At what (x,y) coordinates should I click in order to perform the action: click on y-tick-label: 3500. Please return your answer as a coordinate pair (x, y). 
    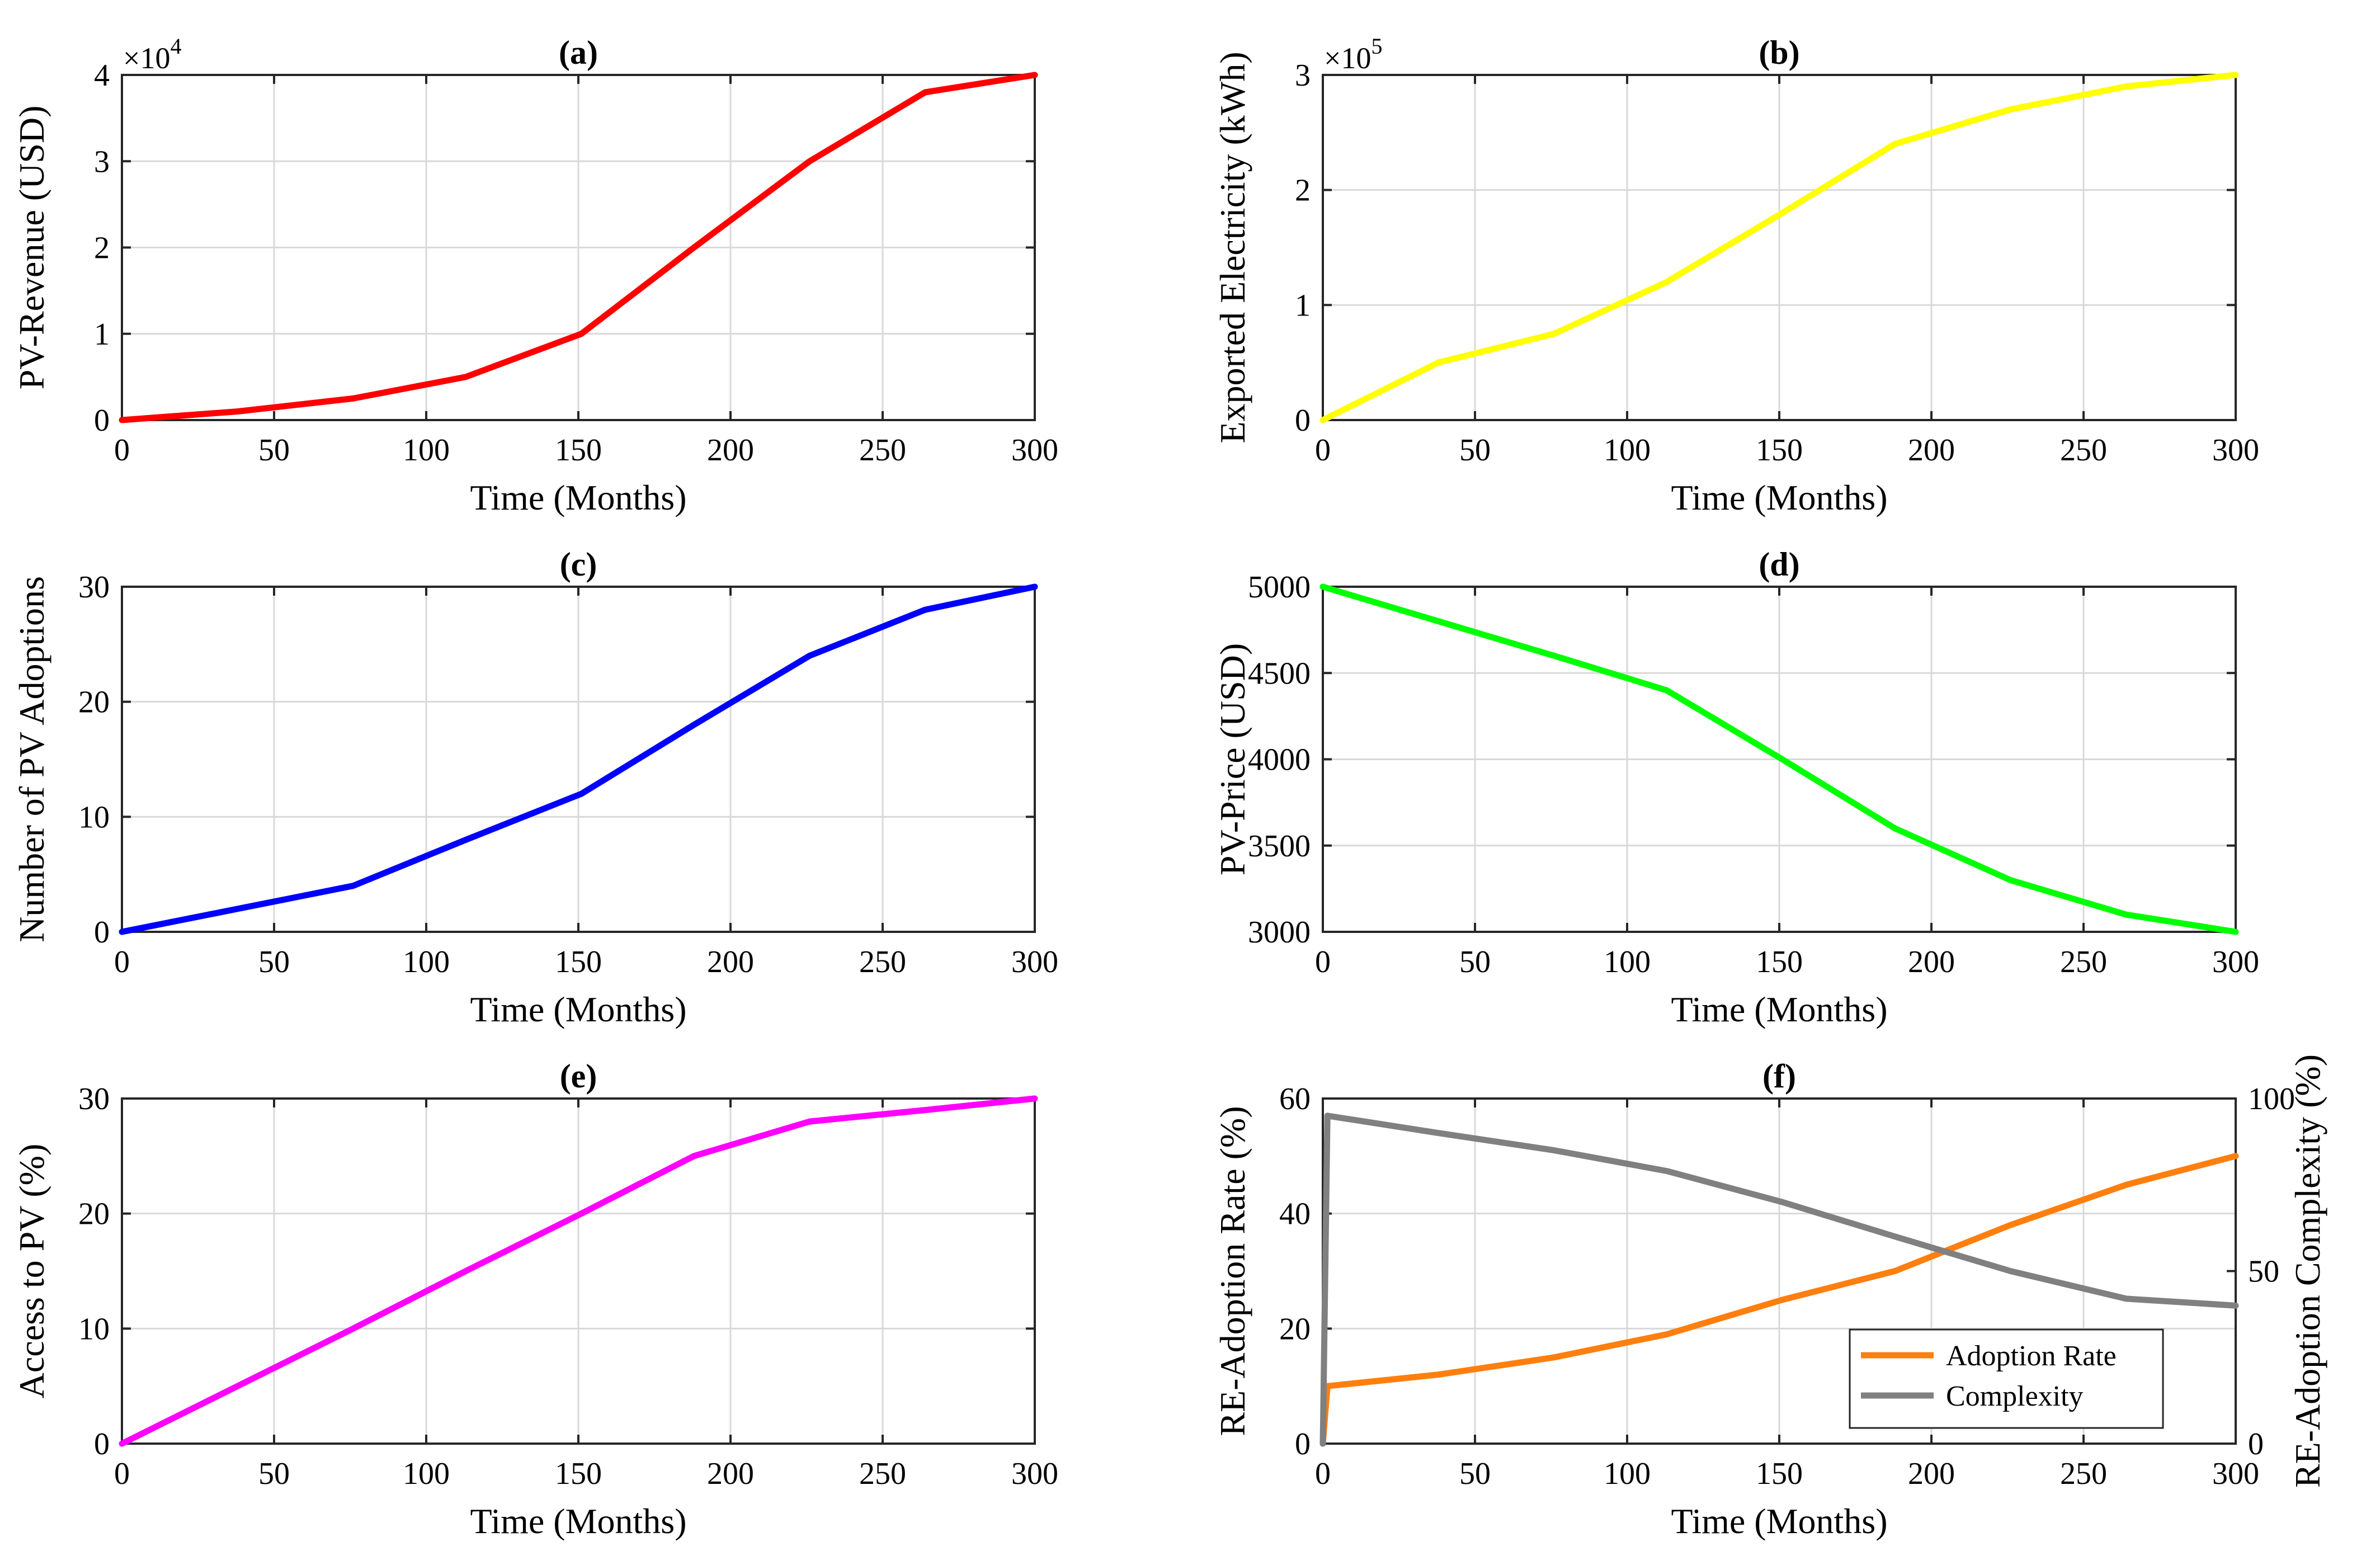
    Looking at the image, I should click on (1279, 847).